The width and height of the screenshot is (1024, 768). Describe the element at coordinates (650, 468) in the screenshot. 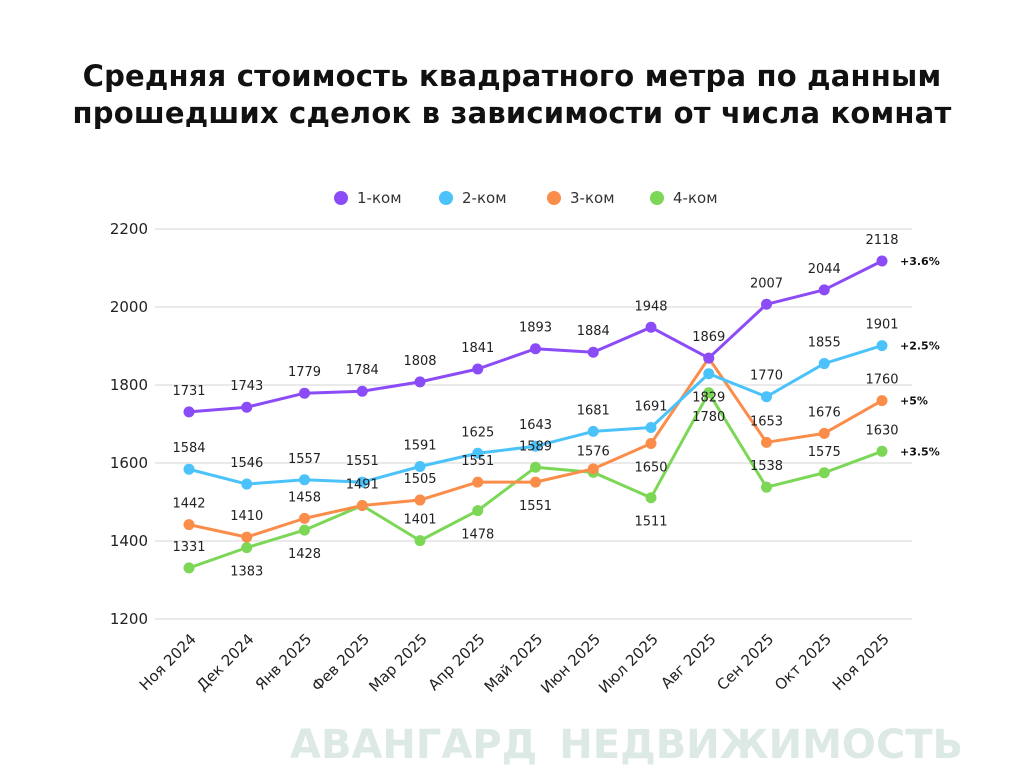

I see `data-label: 1650` at that location.